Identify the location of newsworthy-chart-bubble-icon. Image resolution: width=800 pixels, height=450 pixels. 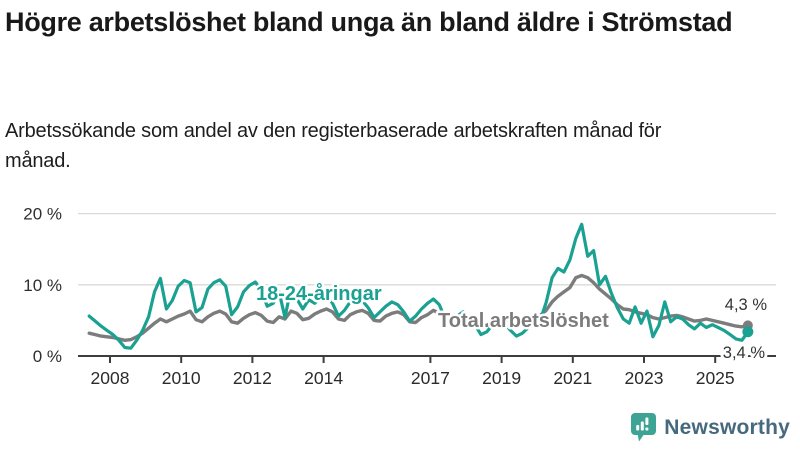
(644, 427).